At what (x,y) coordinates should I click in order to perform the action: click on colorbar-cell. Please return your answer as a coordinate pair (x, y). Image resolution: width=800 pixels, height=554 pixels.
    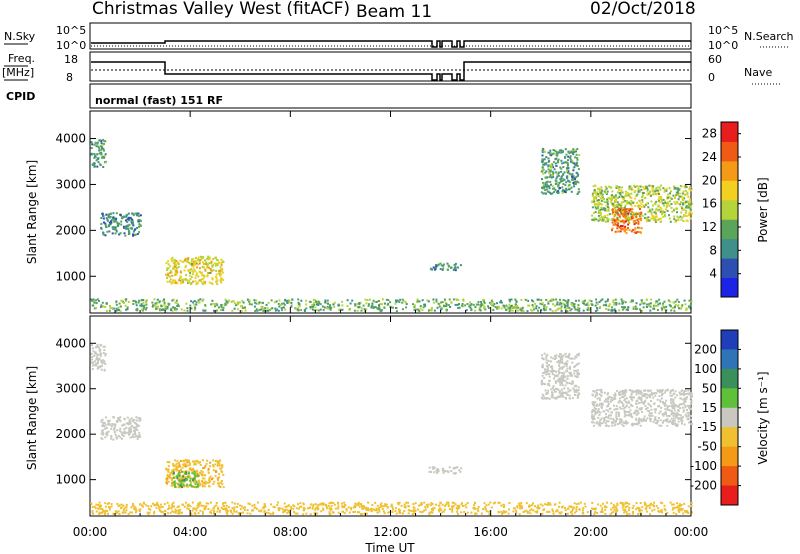
    Looking at the image, I should click on (729, 378).